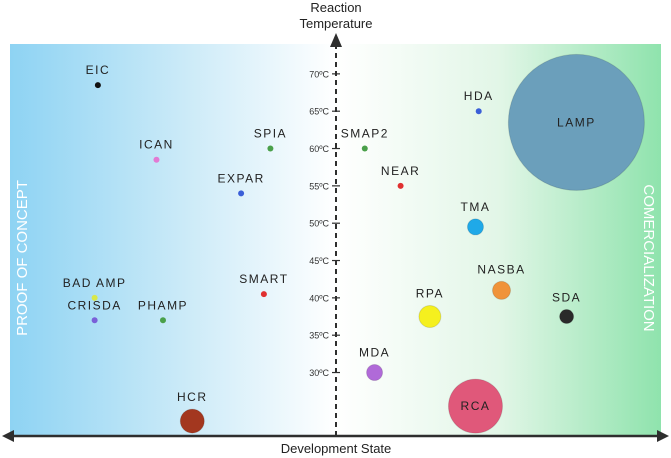 This screenshot has height=458, width=671. I want to click on point-eic, so click(97, 85).